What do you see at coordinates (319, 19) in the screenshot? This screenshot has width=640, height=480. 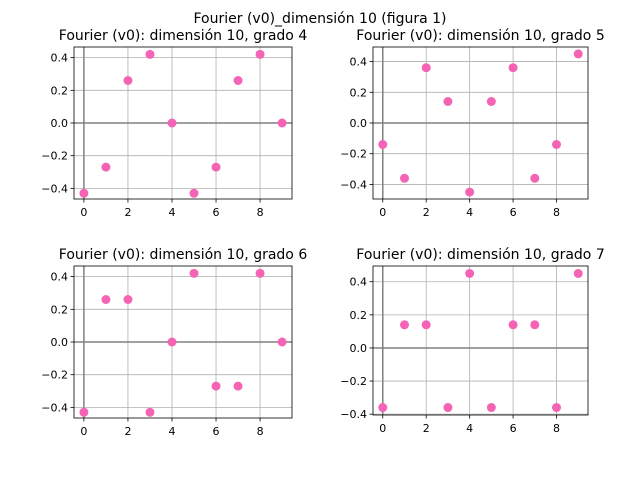 I see `figure-title: Fourier (v0)_dimensión 10 (figura 1)` at bounding box center [319, 19].